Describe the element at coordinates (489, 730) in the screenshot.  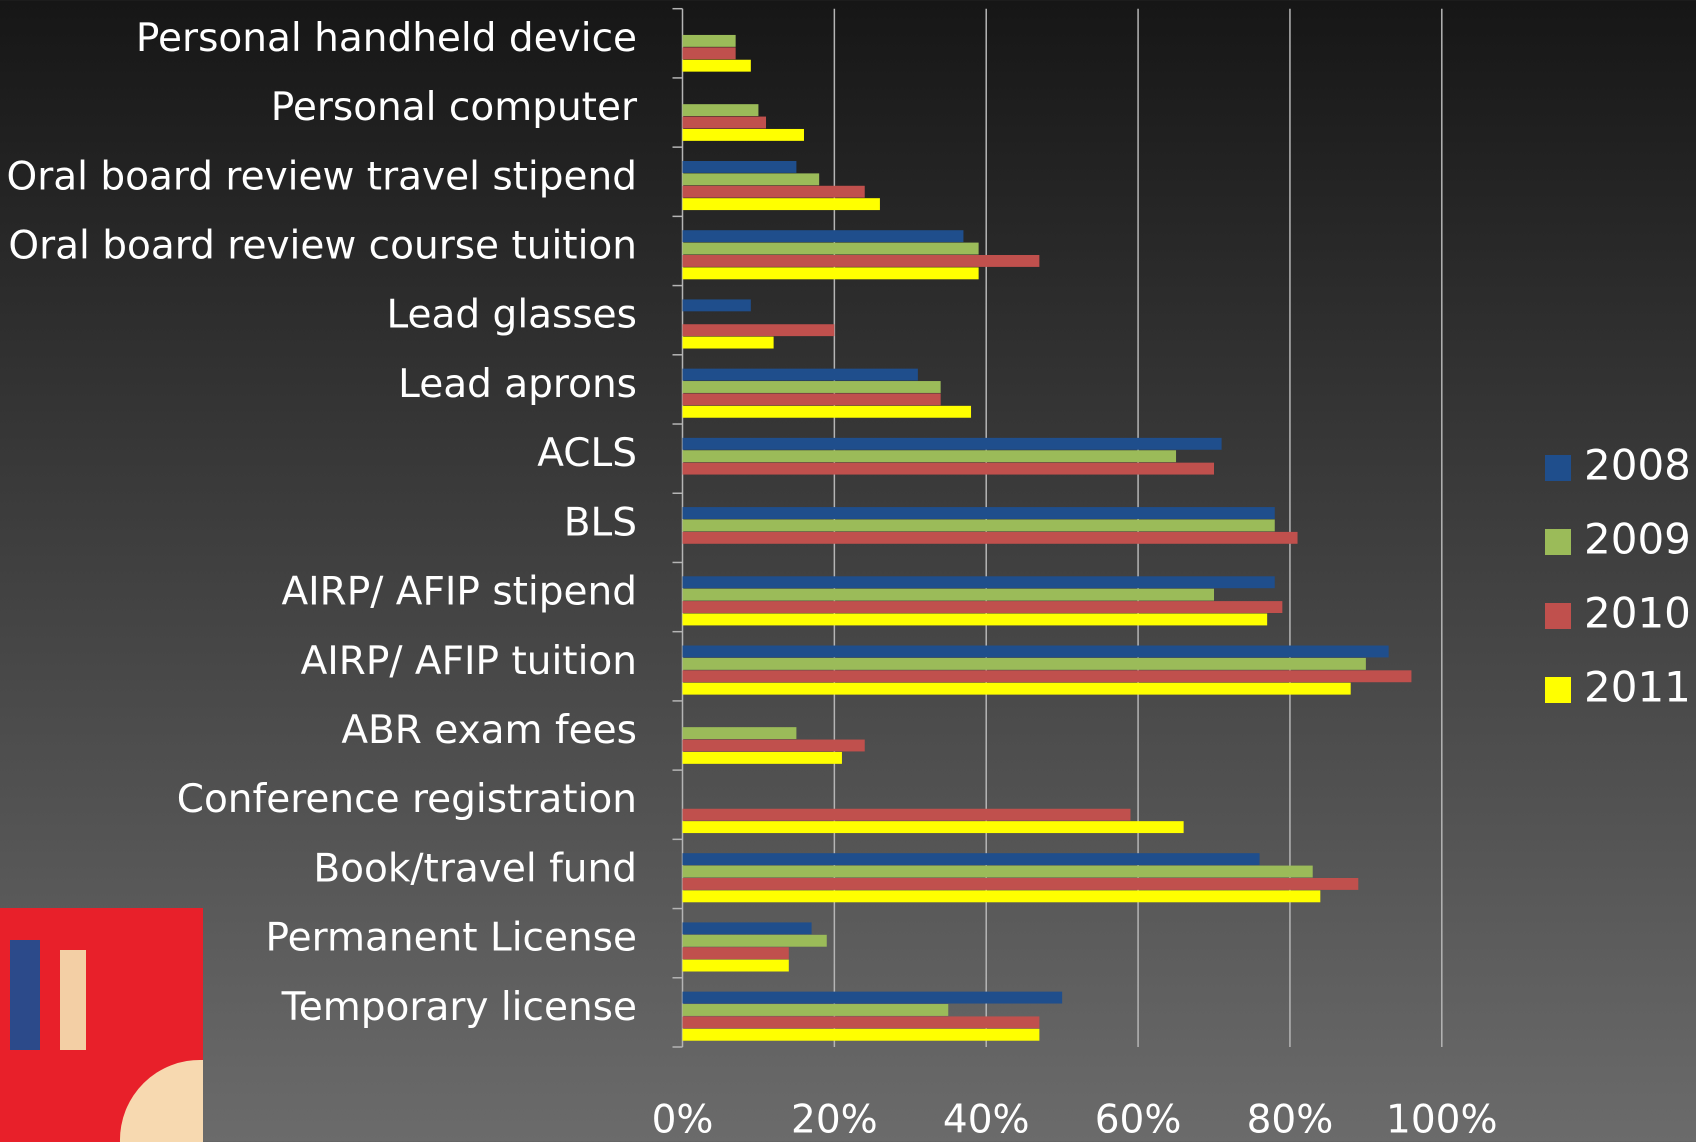
I see `category-label: ABR exam fees` at that location.